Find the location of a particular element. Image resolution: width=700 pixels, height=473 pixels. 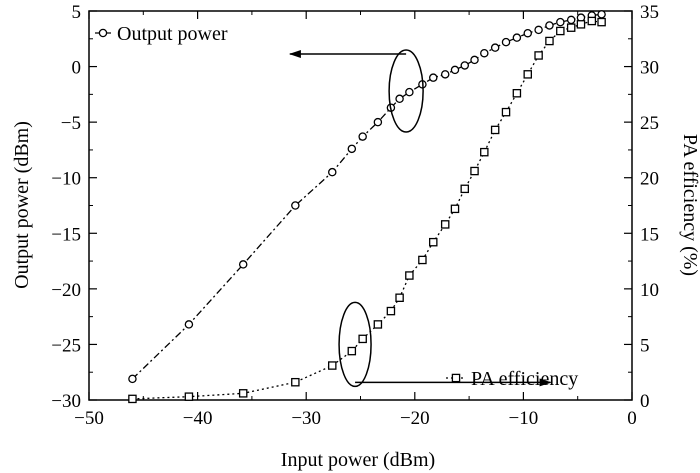

y-left-tick-label: 5 is located at coordinates (77, 12).